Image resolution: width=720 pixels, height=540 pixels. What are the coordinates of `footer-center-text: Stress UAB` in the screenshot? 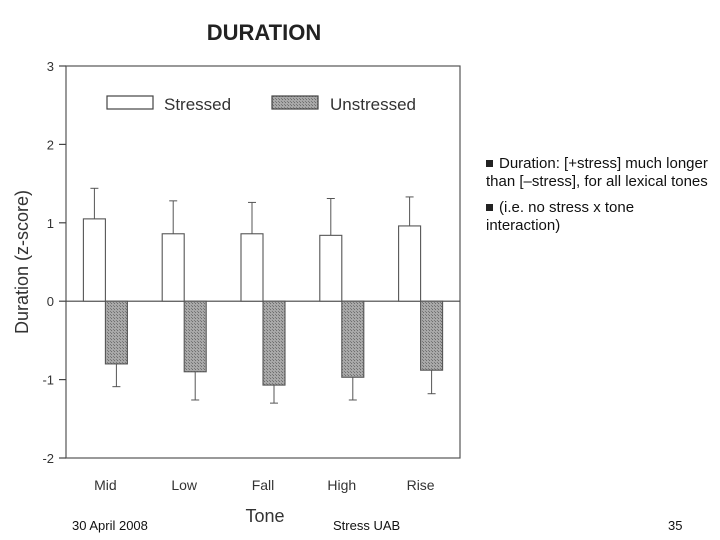 It's located at (367, 525).